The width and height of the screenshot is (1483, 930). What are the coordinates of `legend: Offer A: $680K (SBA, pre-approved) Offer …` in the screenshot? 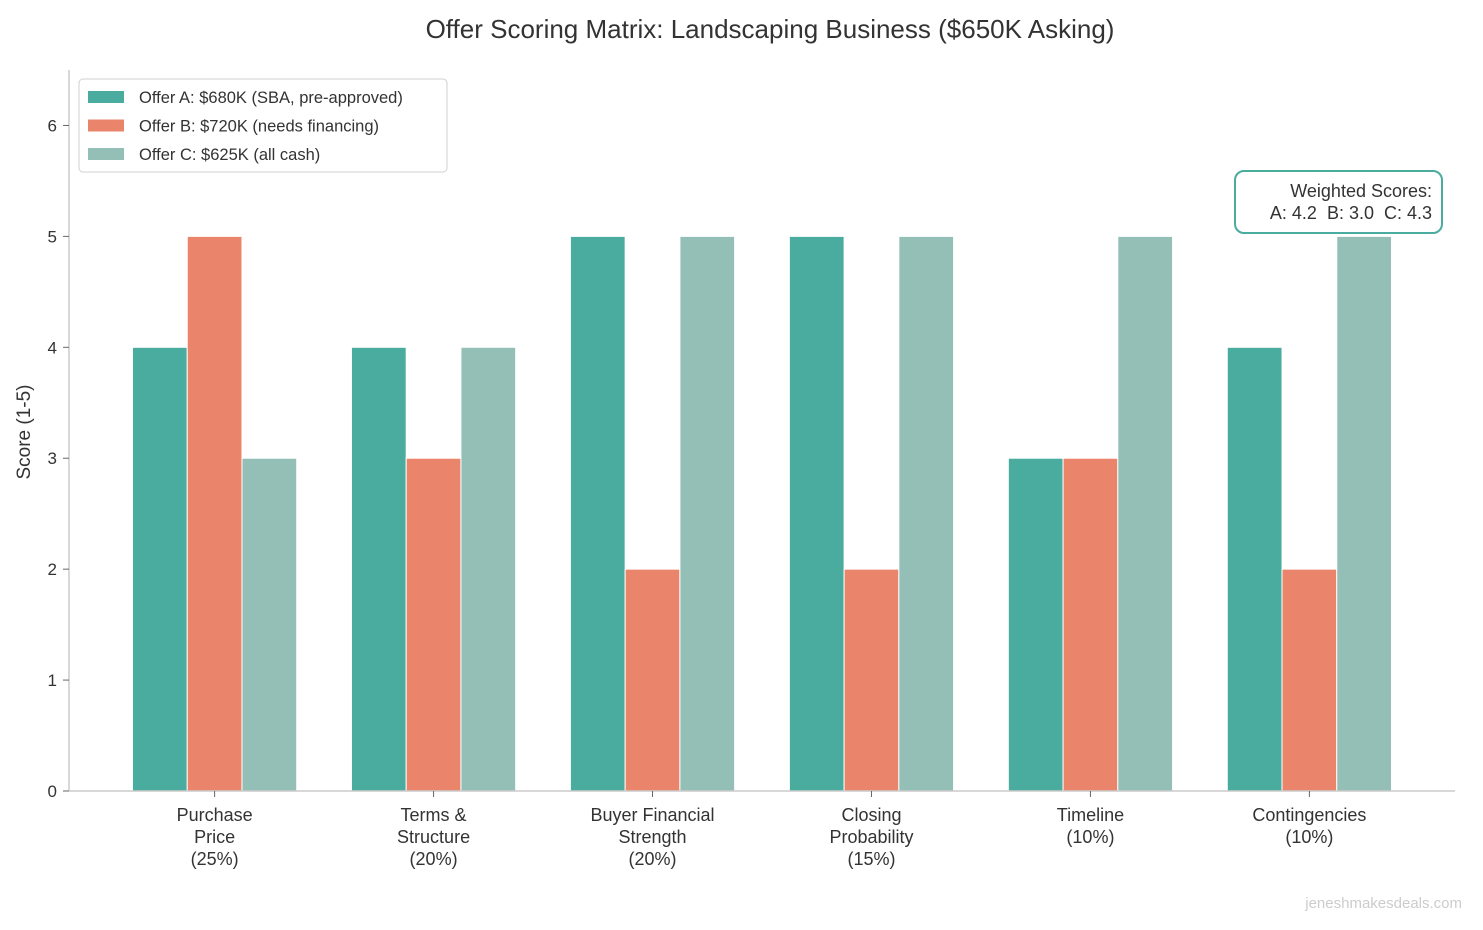 It's located at (263, 125).